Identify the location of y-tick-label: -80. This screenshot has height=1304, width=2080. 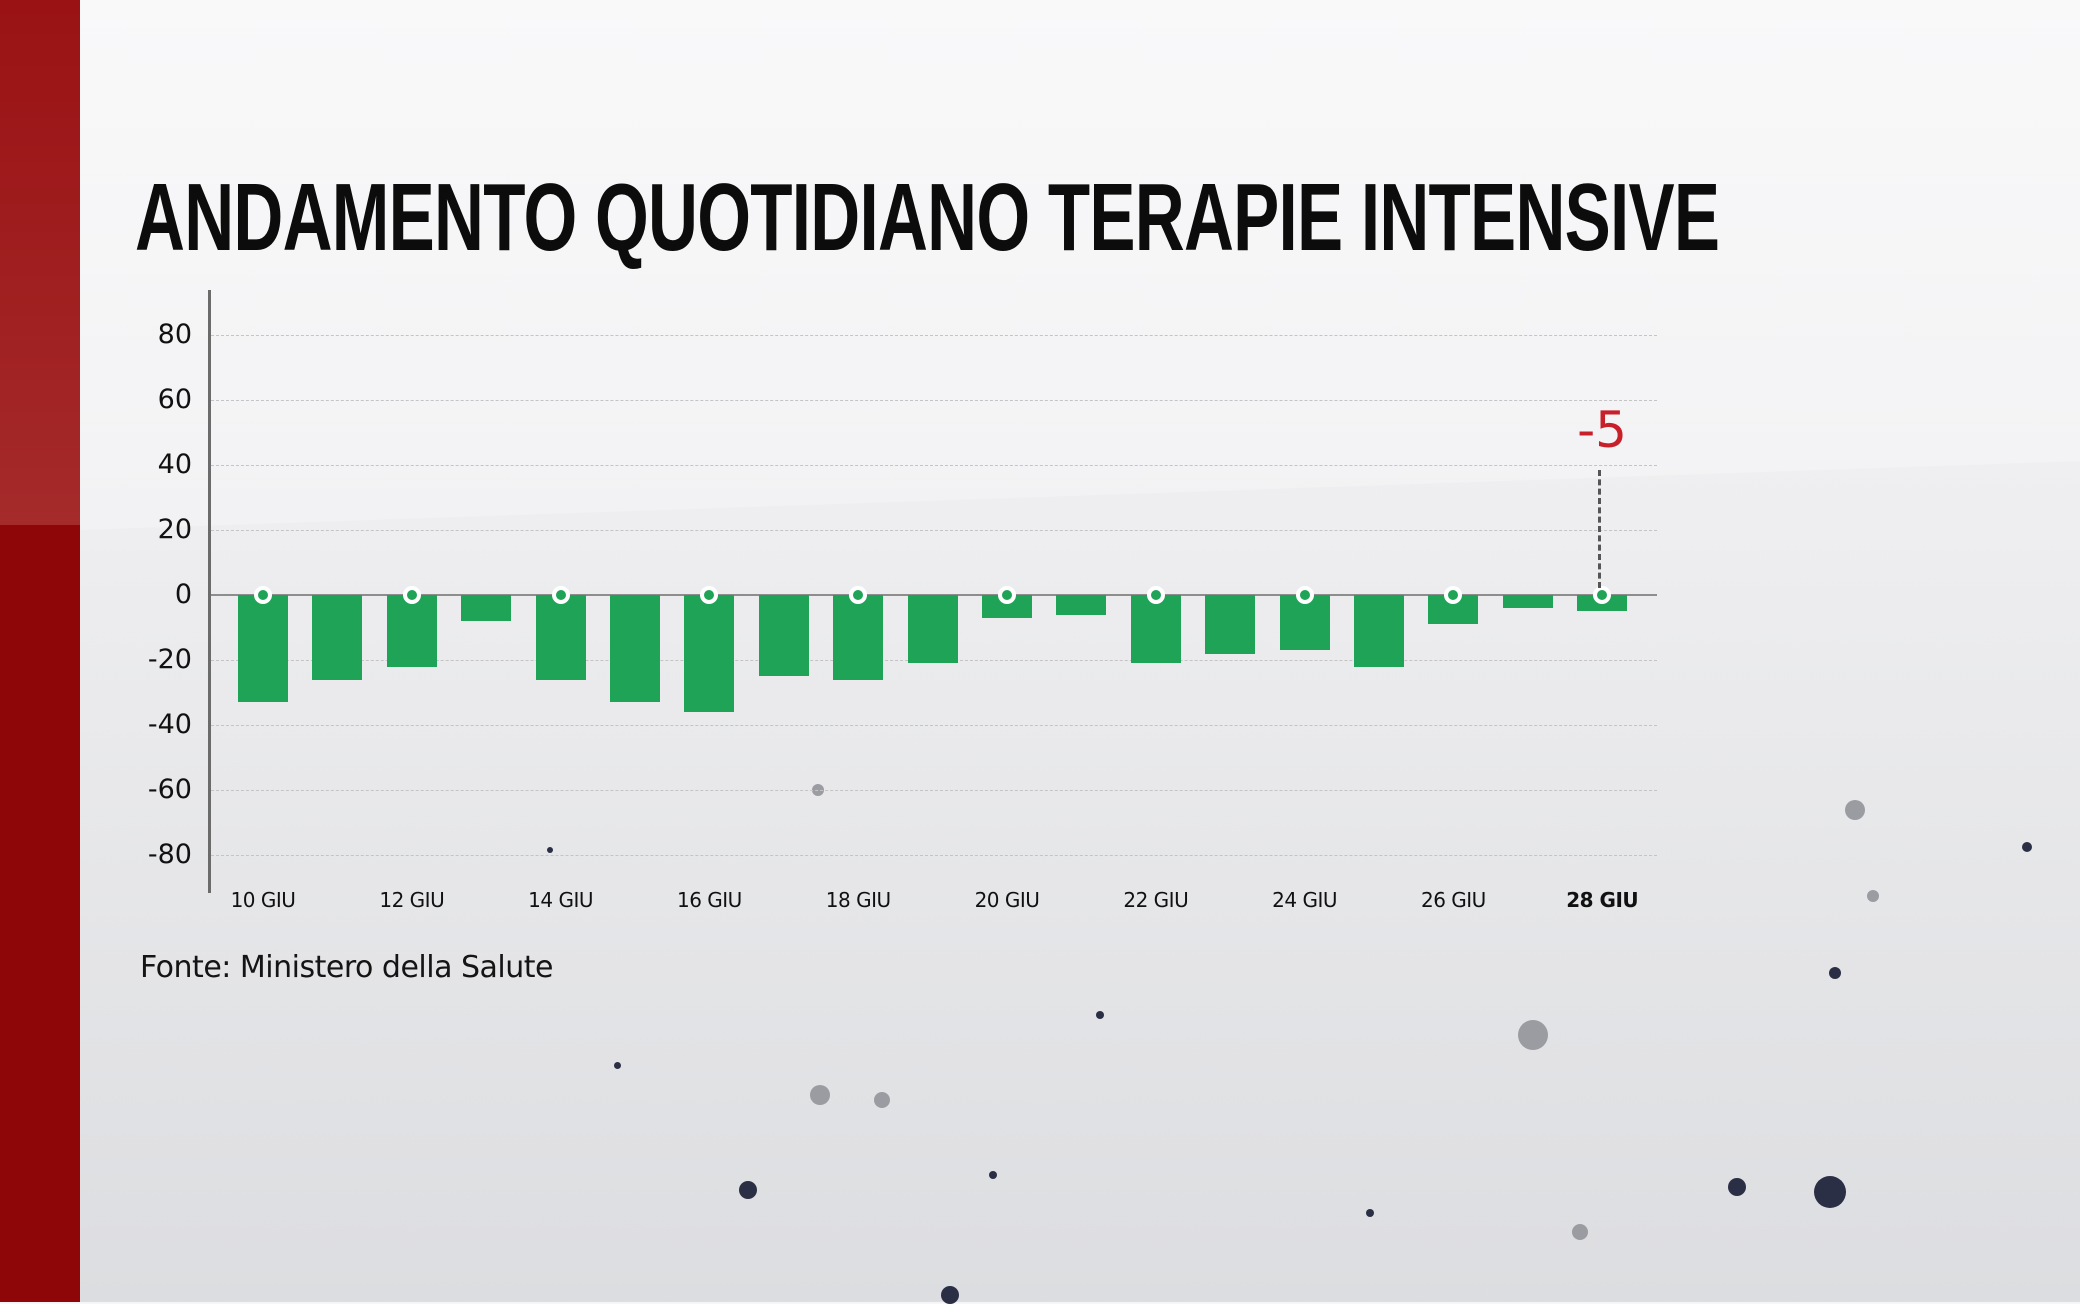
(169, 854).